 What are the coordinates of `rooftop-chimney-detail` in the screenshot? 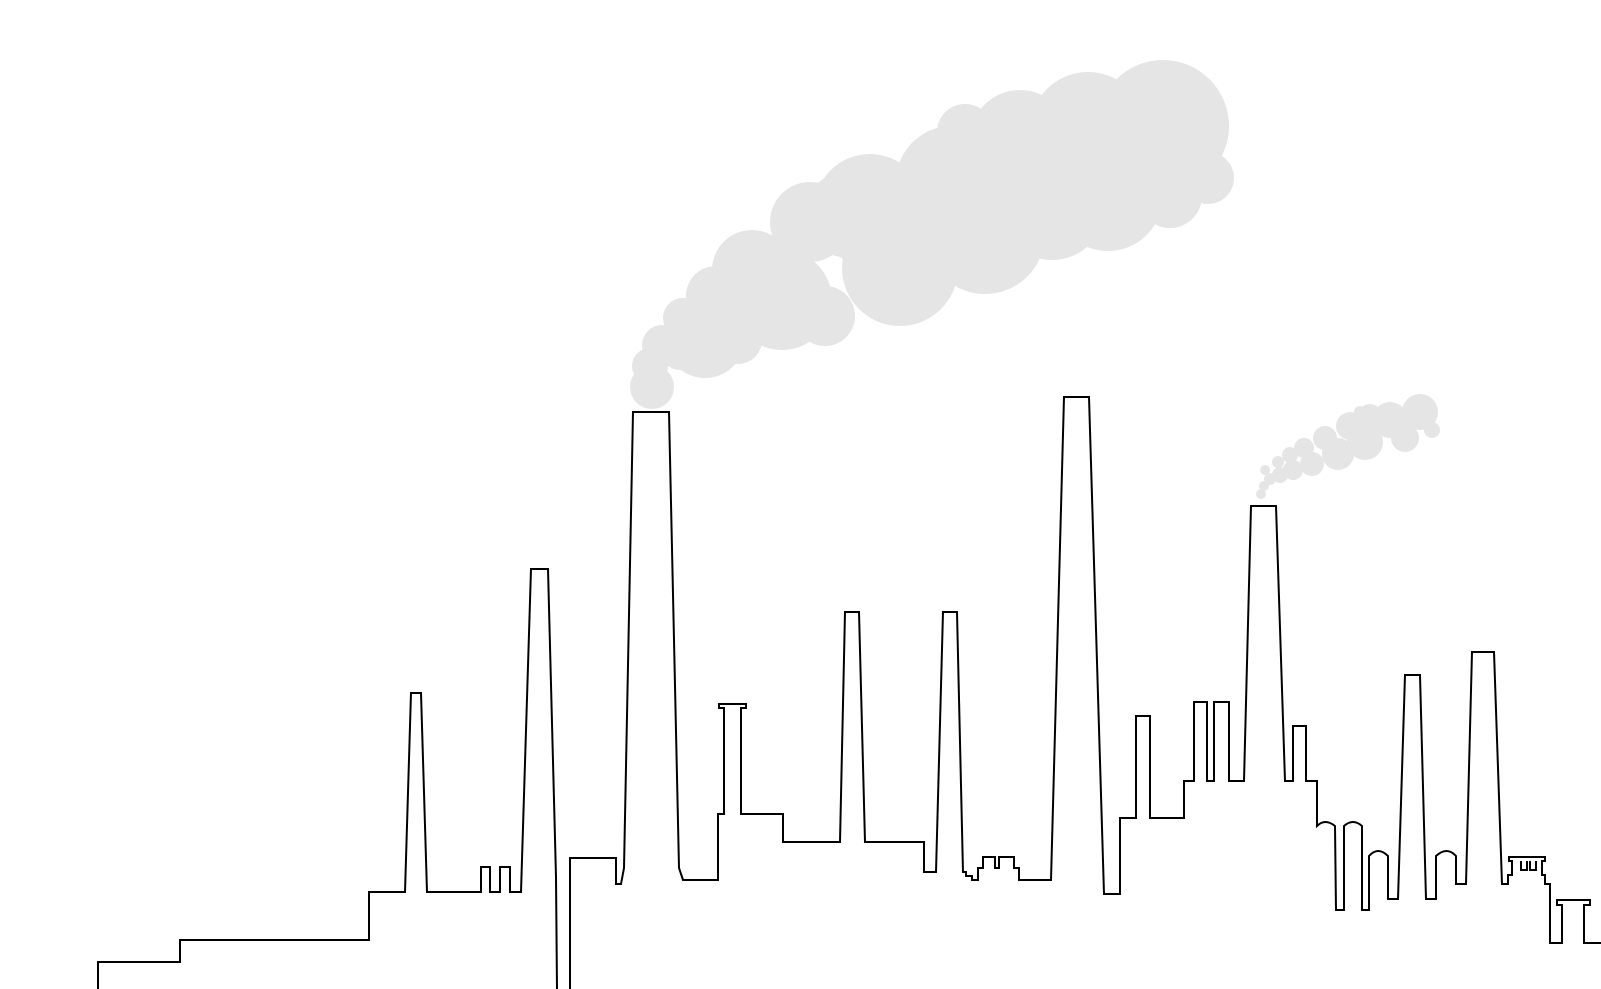 It's located at (1528, 866).